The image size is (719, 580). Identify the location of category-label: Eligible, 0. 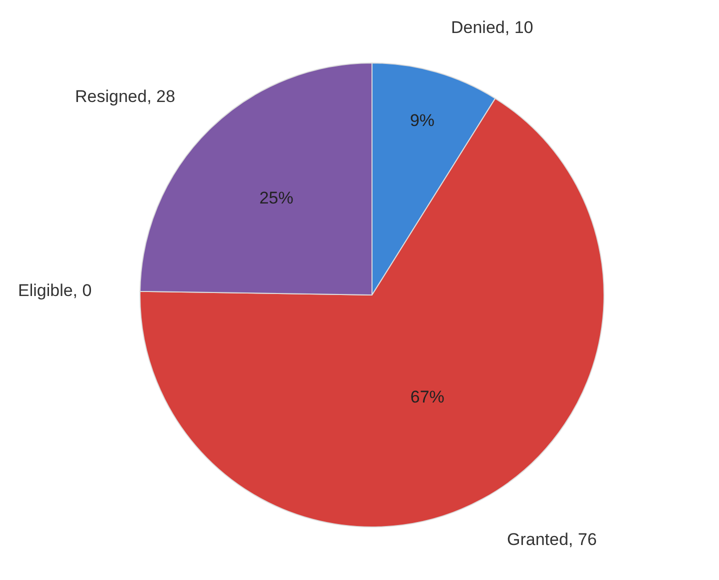
(55, 290).